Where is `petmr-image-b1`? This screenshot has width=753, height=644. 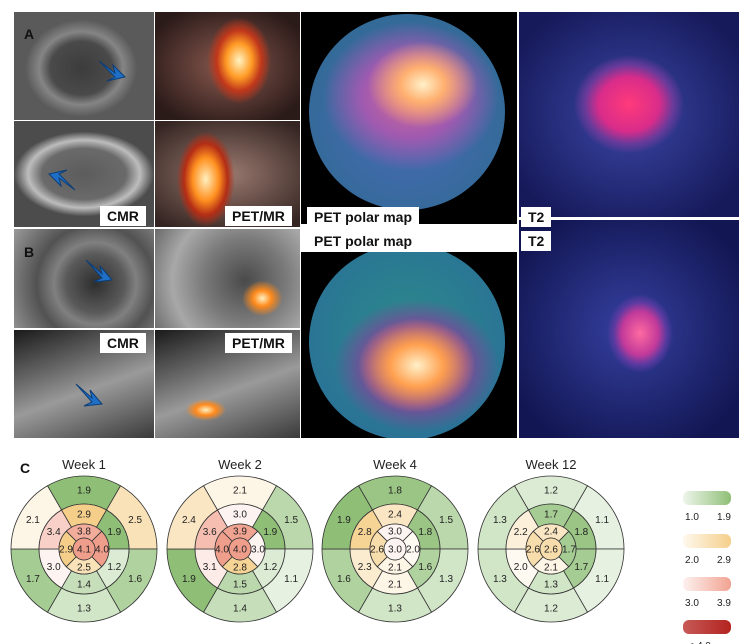 petmr-image-b1 is located at coordinates (227, 278).